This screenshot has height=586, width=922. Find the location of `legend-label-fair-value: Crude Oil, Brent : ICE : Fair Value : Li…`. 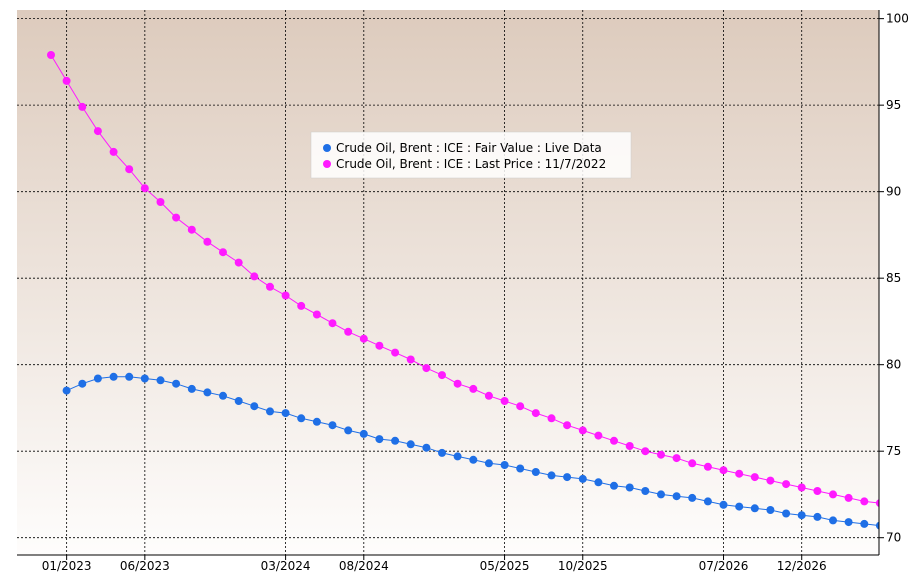

legend-label-fair-value: Crude Oil, Brent : ICE : Fair Value : Li… is located at coordinates (469, 148).